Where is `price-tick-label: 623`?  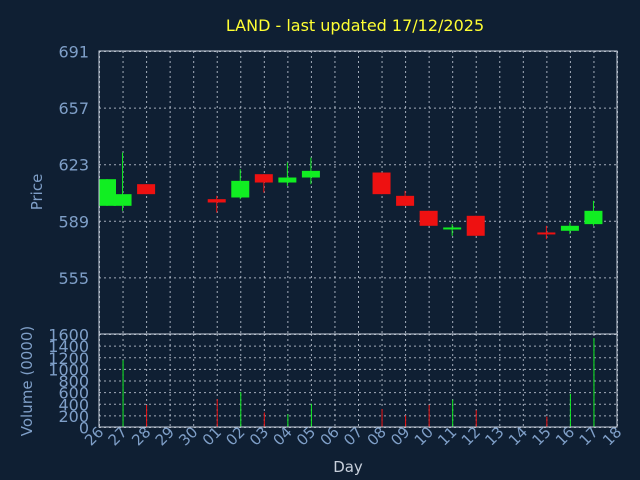 price-tick-label: 623 is located at coordinates (73, 165).